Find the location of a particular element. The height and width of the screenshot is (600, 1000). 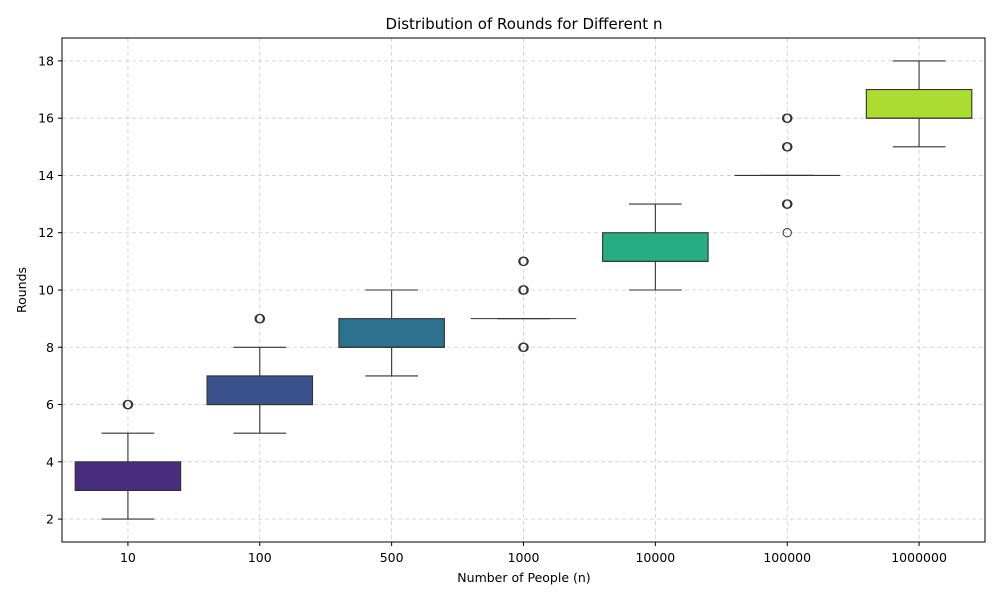

x-tick-label: 10000 is located at coordinates (655, 557).